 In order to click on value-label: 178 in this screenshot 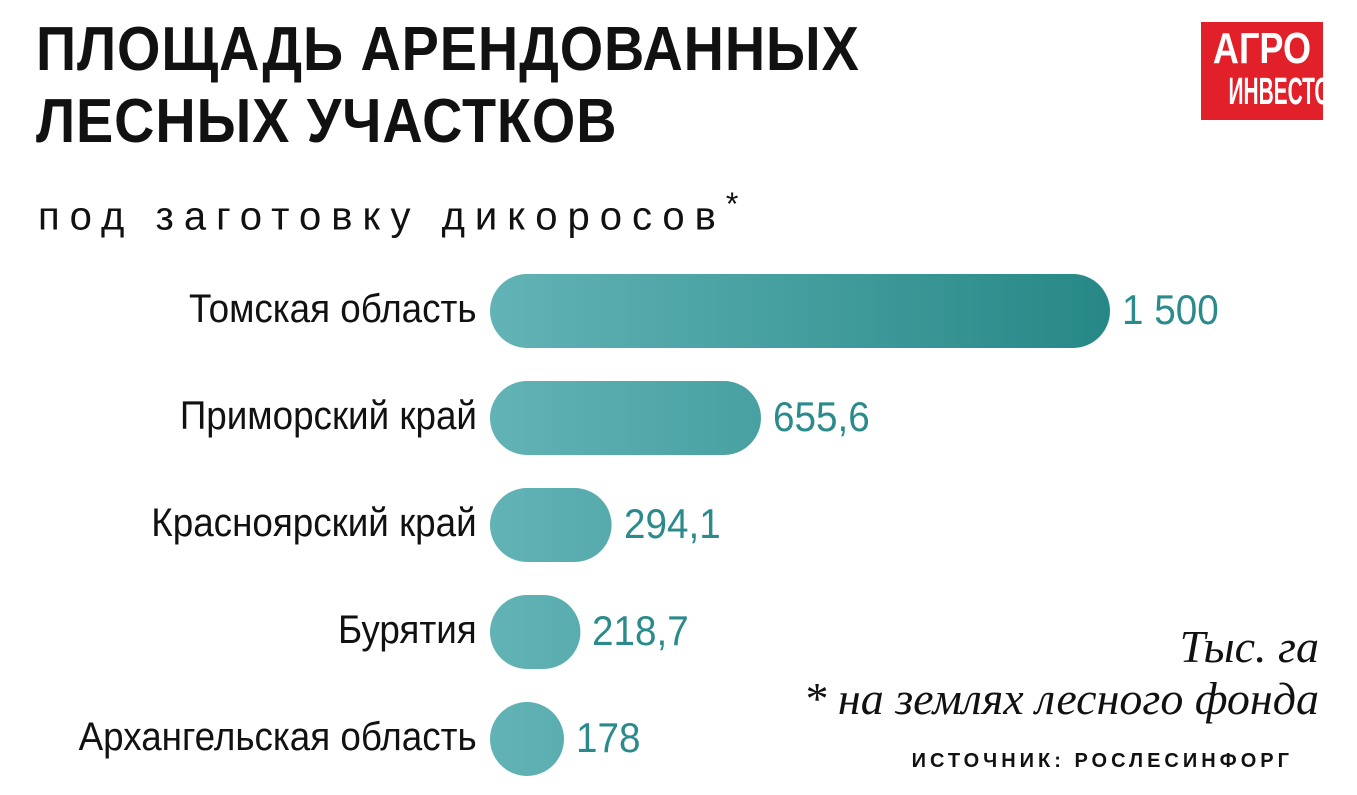, I will do `click(608, 737)`.